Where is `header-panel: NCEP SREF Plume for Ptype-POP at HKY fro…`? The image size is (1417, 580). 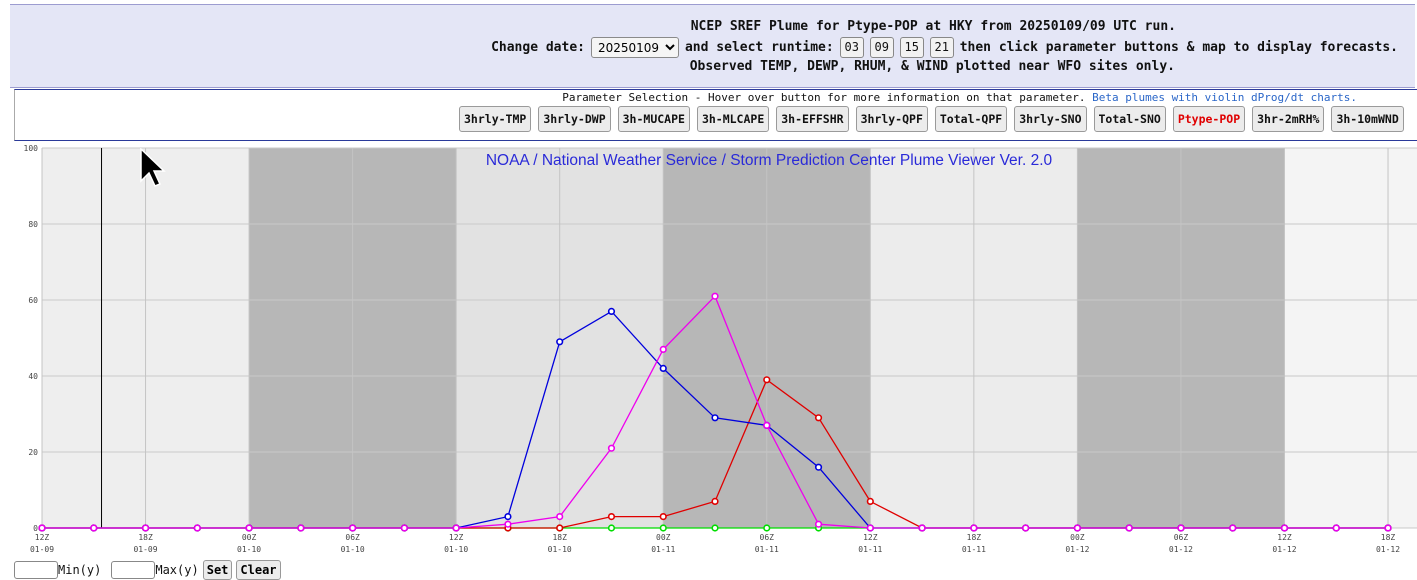 header-panel: NCEP SREF Plume for Ptype-POP at HKY fro… is located at coordinates (712, 46).